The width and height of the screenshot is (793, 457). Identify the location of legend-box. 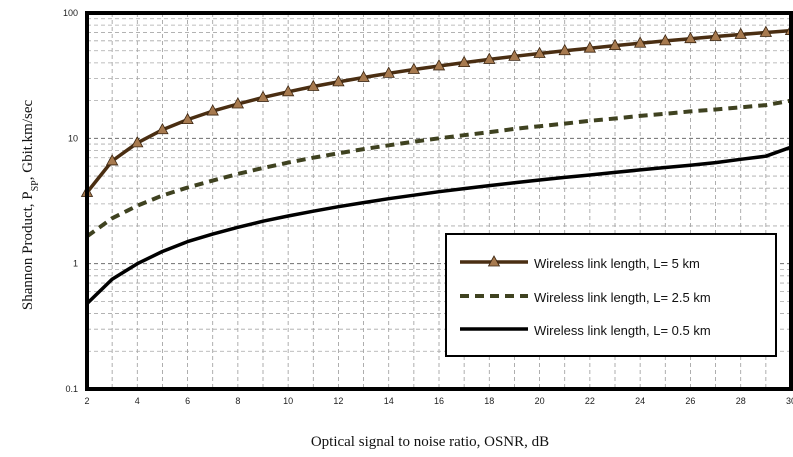
(611, 295).